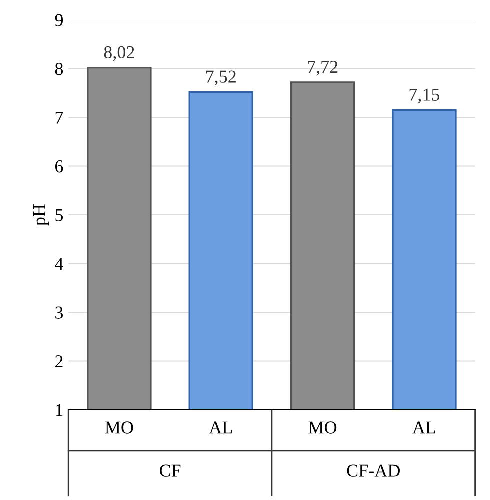 The width and height of the screenshot is (490, 500). What do you see at coordinates (59, 69) in the screenshot?
I see `y-tick-label: 8` at bounding box center [59, 69].